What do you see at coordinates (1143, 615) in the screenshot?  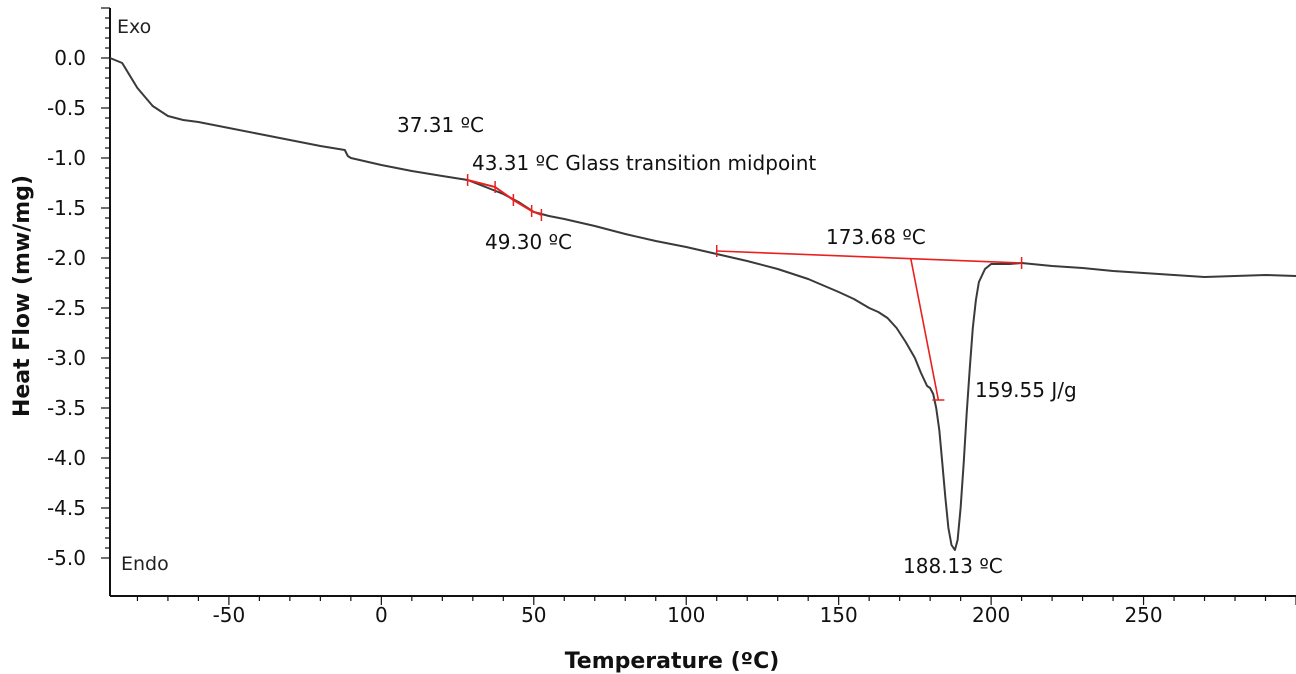 I see `x-tick-label: 250` at bounding box center [1143, 615].